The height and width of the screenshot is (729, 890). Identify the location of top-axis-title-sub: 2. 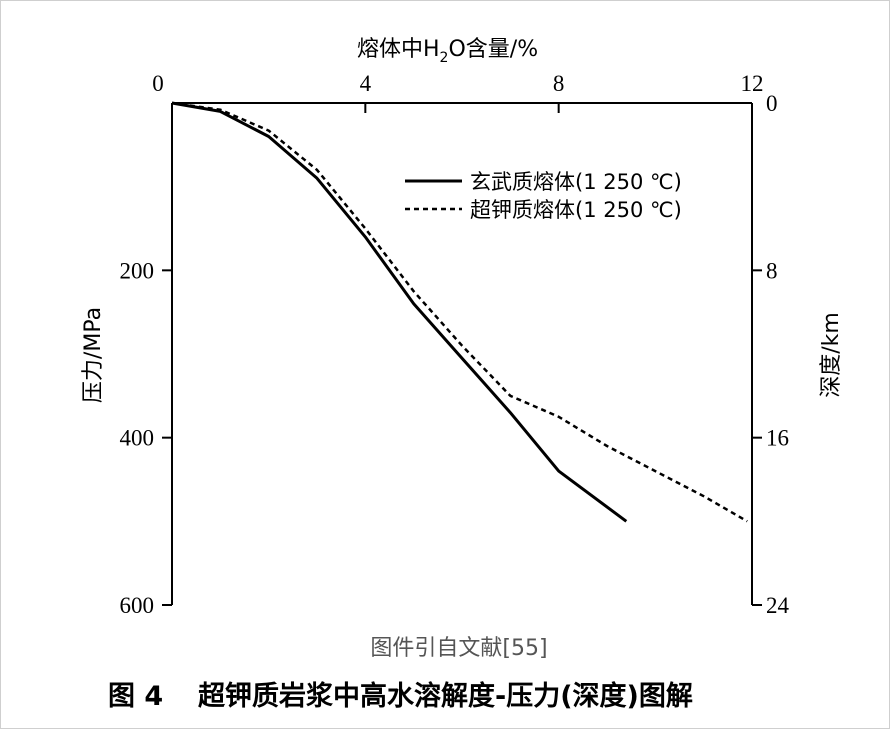
(444, 58).